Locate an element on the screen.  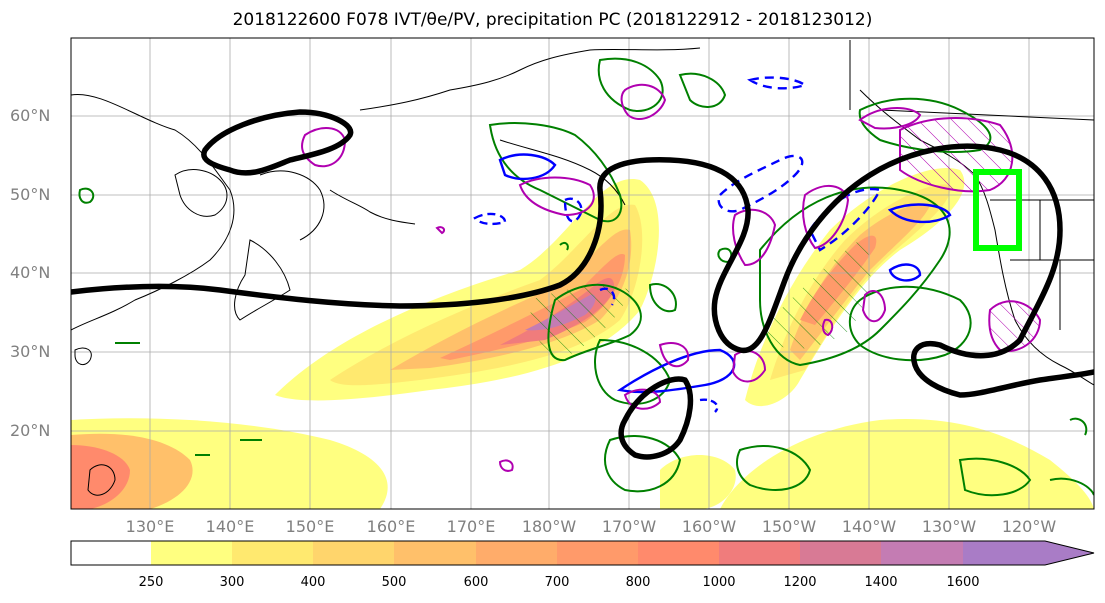
lon-label: 140°W is located at coordinates (869, 526).